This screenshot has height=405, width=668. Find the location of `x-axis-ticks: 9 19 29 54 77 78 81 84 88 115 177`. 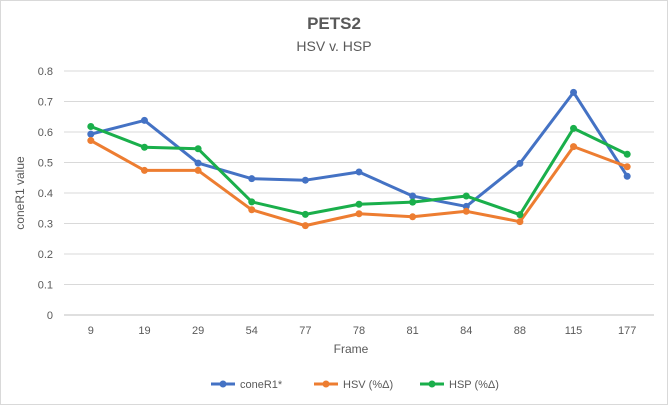

x-axis-ticks: 9 19 29 54 77 78 81 84 88 115 177 is located at coordinates (362, 331).